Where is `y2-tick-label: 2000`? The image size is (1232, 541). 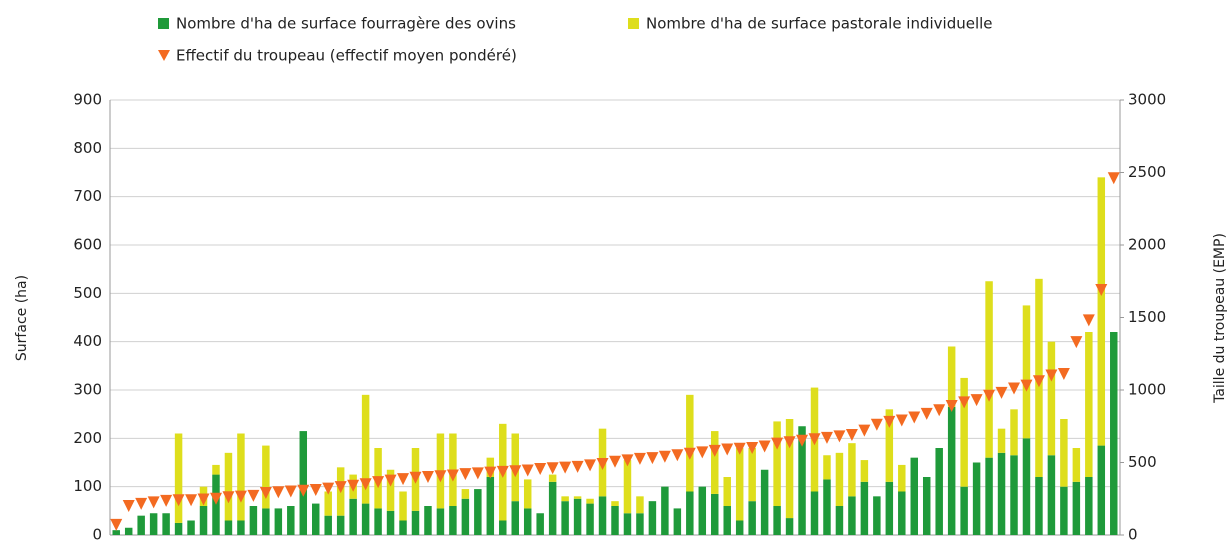 y2-tick-label: 2000 is located at coordinates (1147, 245).